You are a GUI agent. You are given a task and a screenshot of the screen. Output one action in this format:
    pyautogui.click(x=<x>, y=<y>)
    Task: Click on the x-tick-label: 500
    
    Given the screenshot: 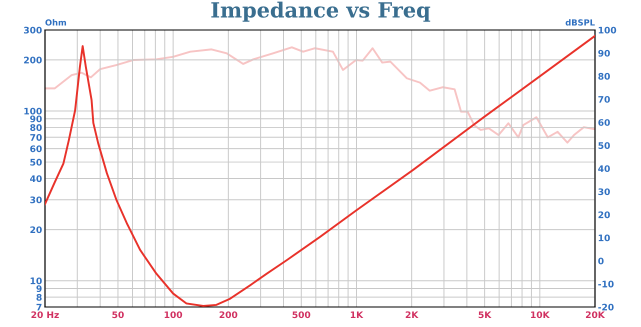 What is the action you would take?
    pyautogui.click(x=301, y=314)
    